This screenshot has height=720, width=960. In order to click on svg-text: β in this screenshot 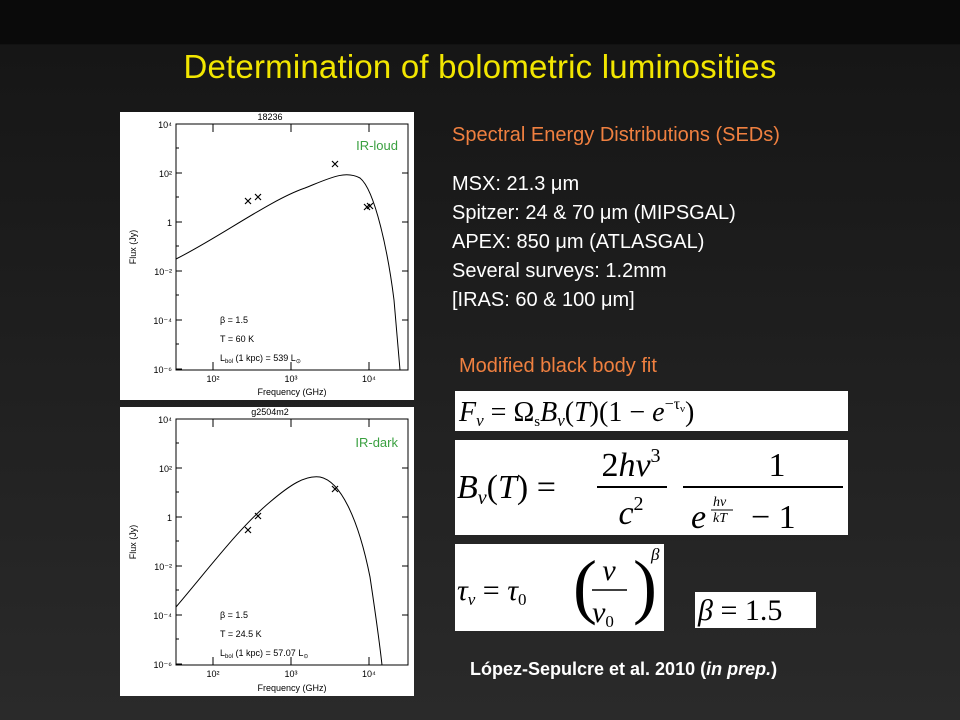, I will do `click(655, 554)`.